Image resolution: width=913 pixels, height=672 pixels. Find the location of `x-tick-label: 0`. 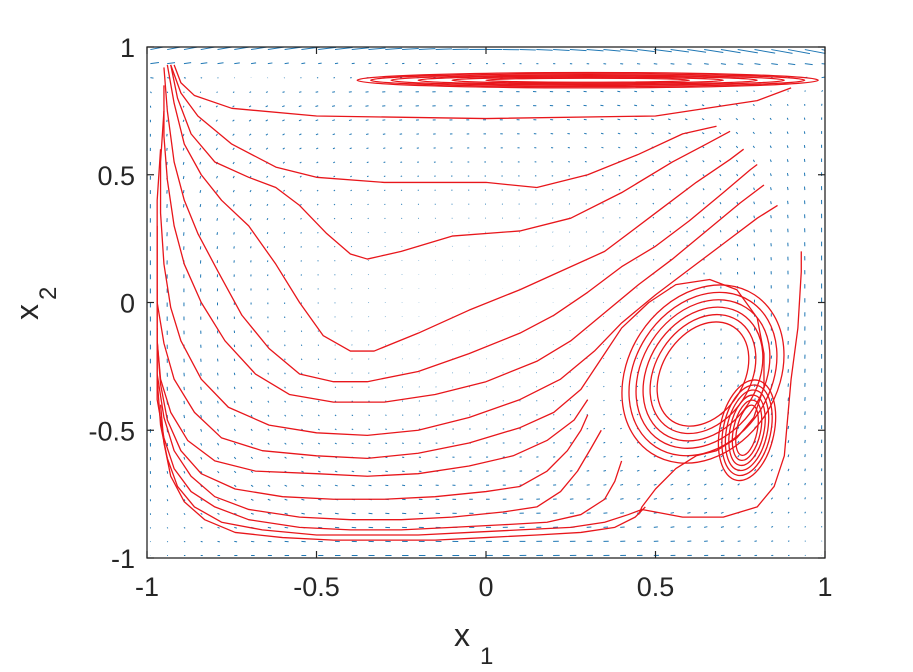

x-tick-label: 0 is located at coordinates (485, 587).